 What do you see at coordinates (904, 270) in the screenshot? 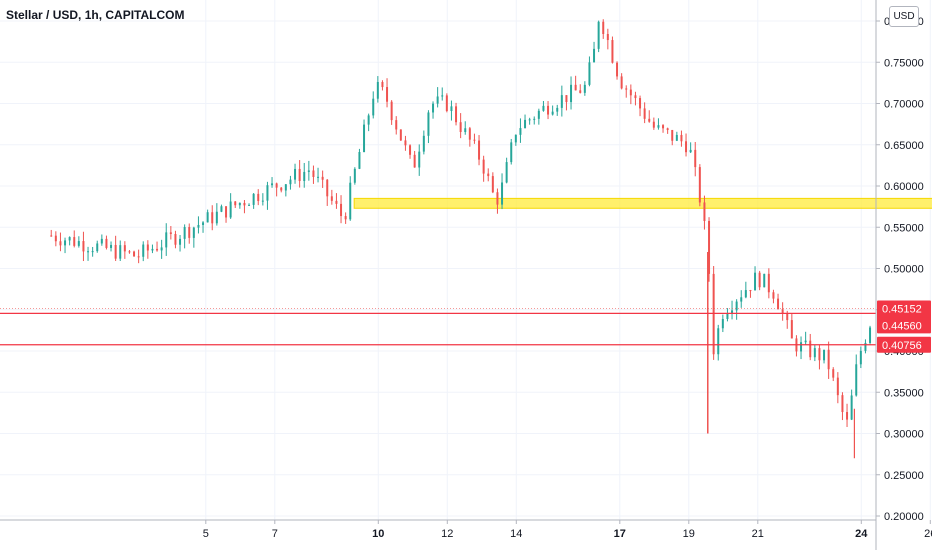
I see `price-tick-label: 0.50000` at bounding box center [904, 270].